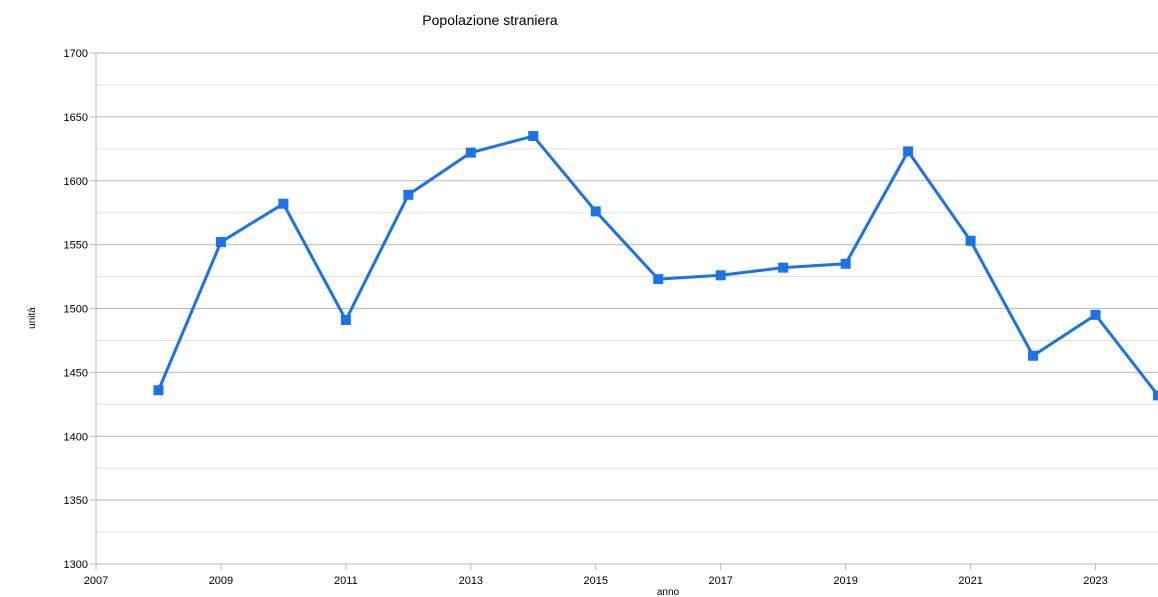  Describe the element at coordinates (76, 373) in the screenshot. I see `y-tick-label: 1450` at that location.